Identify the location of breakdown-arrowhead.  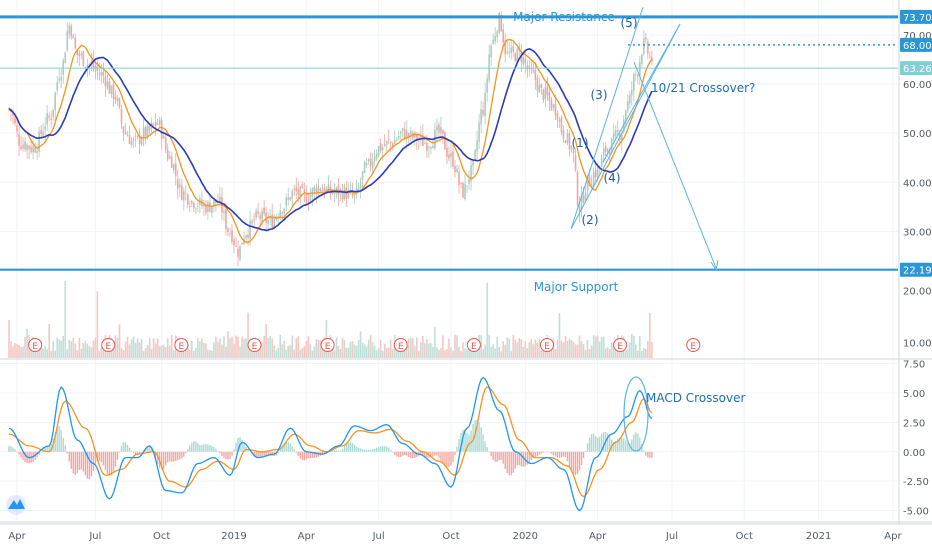
(714, 265).